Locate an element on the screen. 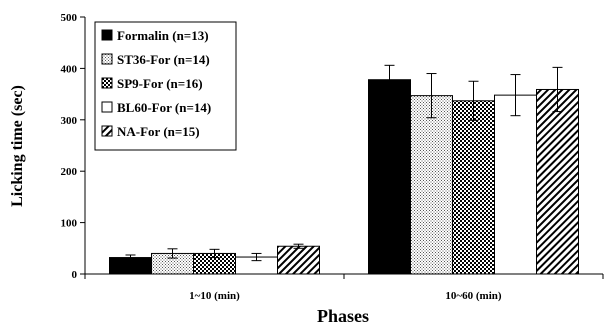 The height and width of the screenshot is (327, 611). y-tick-label: 0 is located at coordinates (75, 275).